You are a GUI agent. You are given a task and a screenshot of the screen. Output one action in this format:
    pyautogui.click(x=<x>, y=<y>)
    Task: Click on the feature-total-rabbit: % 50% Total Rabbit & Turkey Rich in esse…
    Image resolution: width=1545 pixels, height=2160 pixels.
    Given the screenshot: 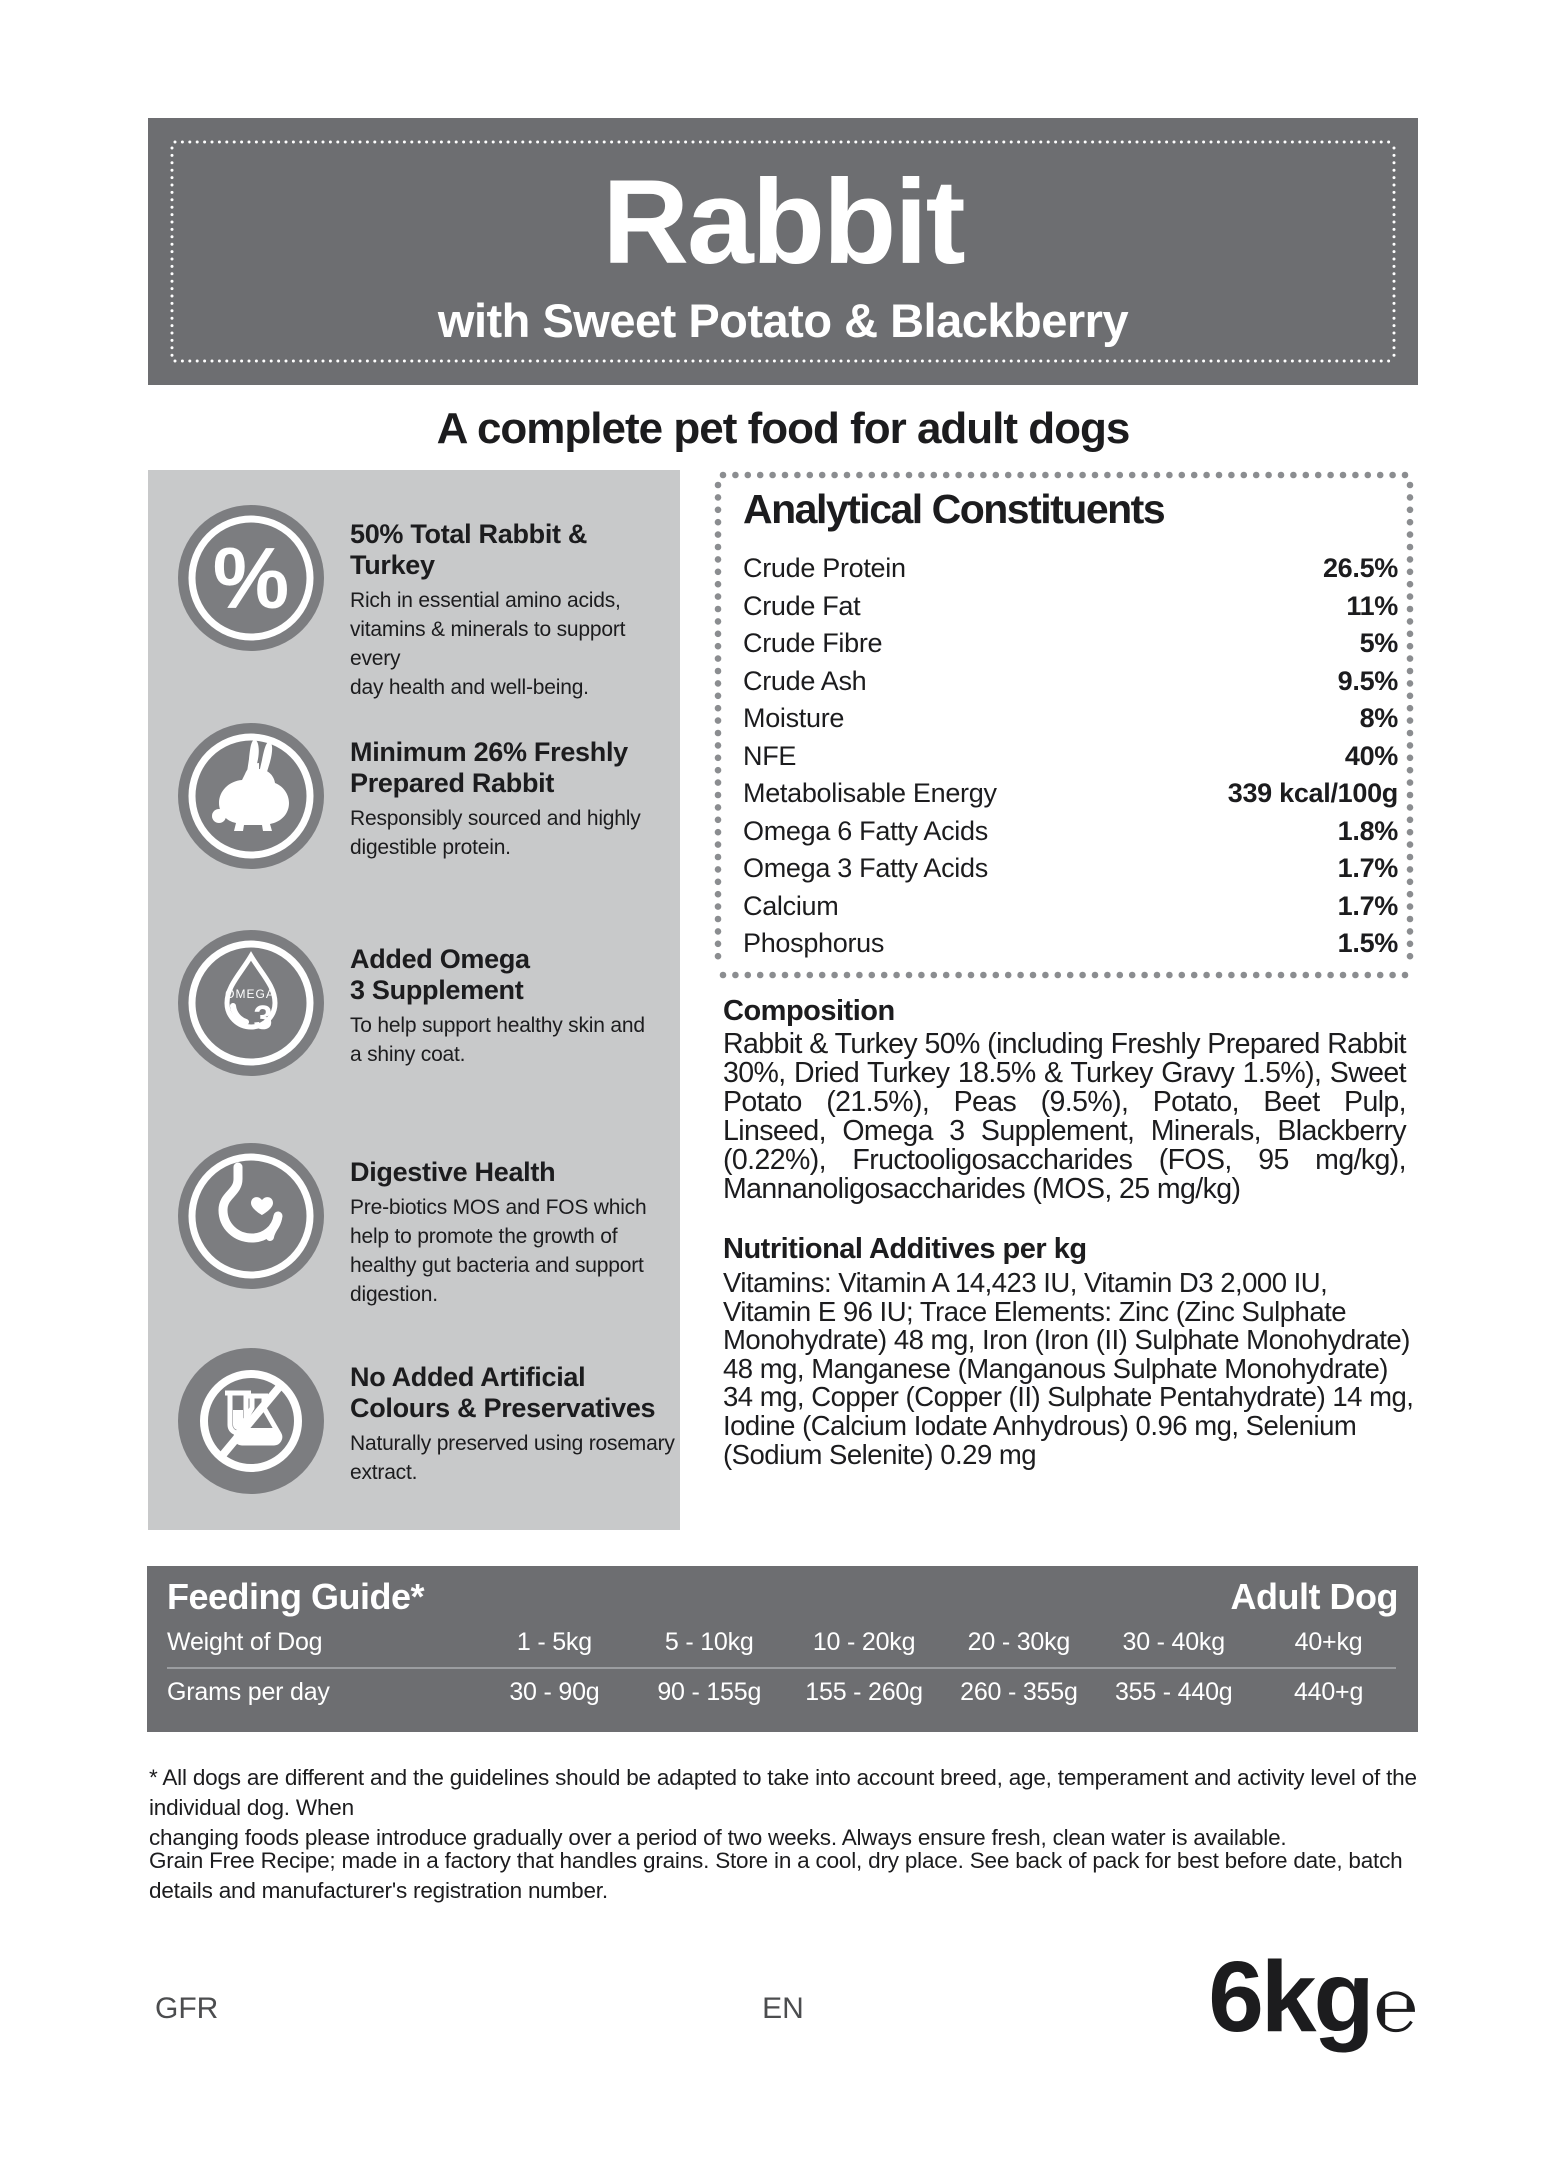 What is the action you would take?
    pyautogui.click(x=429, y=603)
    